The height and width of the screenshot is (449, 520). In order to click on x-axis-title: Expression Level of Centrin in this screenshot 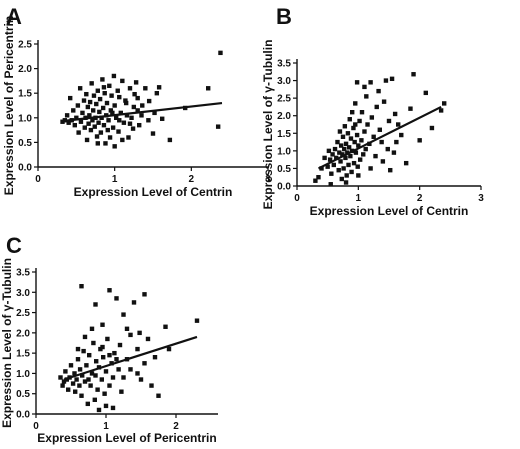, I will do `click(389, 211)`.